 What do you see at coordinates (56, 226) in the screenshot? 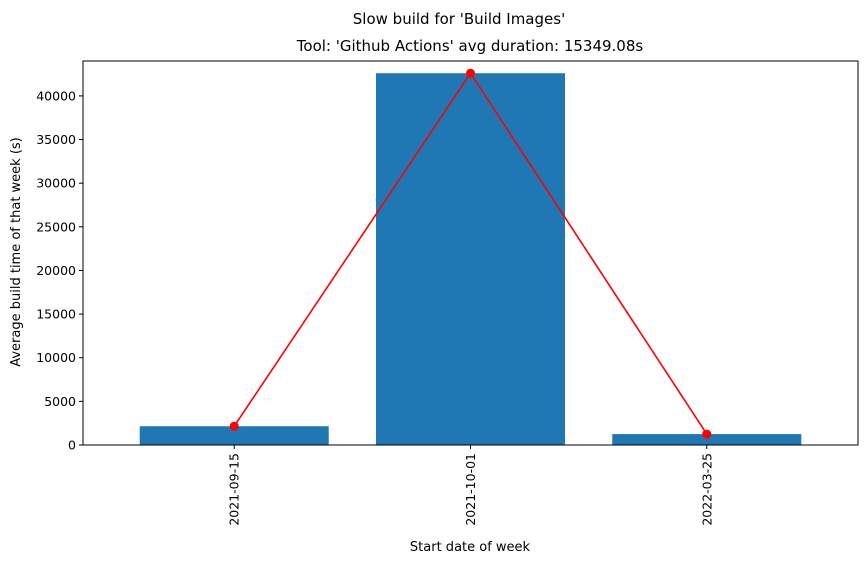
I see `y-tick-label: 25000` at bounding box center [56, 226].